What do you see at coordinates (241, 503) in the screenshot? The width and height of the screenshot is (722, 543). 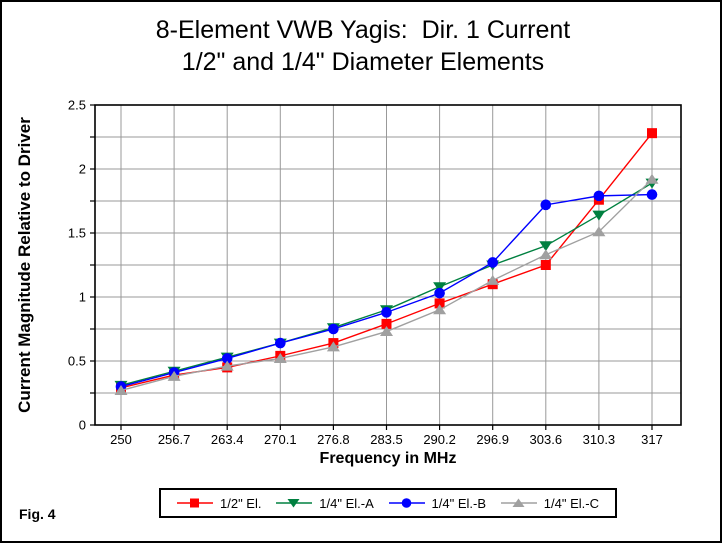 I see `legend-label: 1/2" El.` at bounding box center [241, 503].